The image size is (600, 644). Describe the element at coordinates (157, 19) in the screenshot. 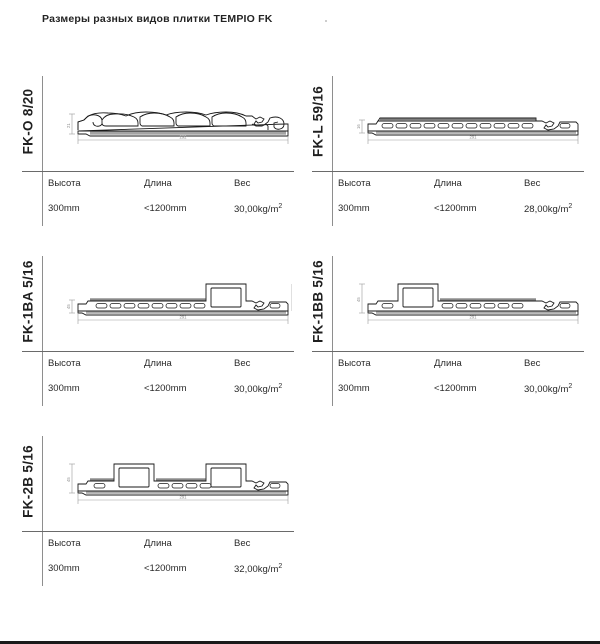

I see `page-title: Размеры разных видов плитки TEMPIO FK` at that location.